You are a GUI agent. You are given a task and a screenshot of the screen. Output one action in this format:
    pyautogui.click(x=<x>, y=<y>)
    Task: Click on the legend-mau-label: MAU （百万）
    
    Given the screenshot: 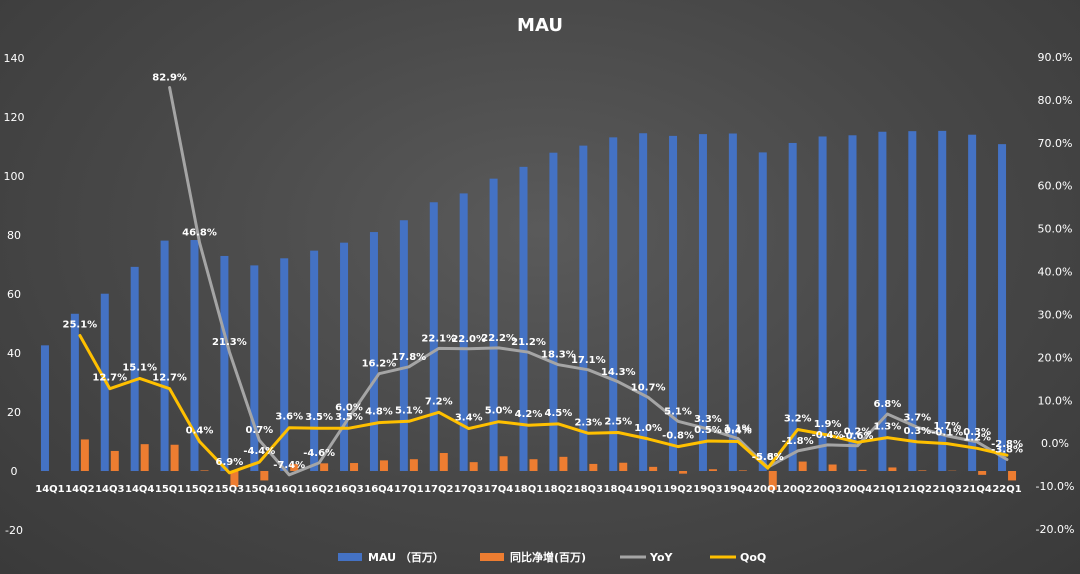 What is the action you would take?
    pyautogui.click(x=406, y=557)
    